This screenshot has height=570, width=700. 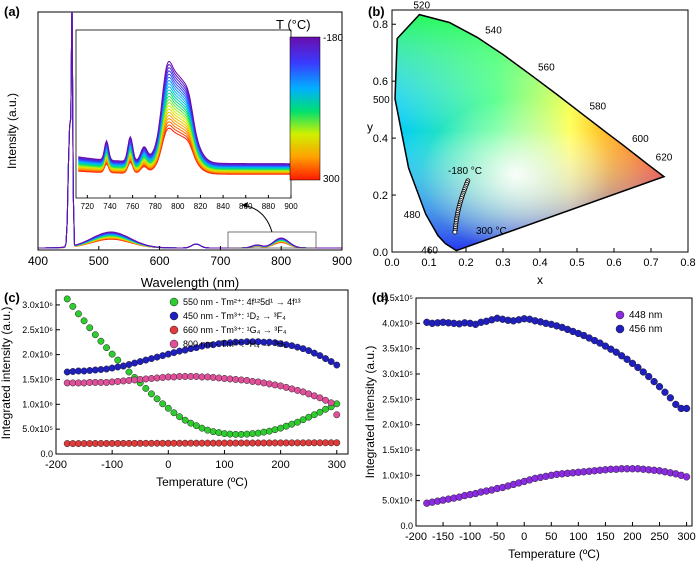 What do you see at coordinates (110, 206) in the screenshot?
I see `inset-x-tick-label: 740` at bounding box center [110, 206].